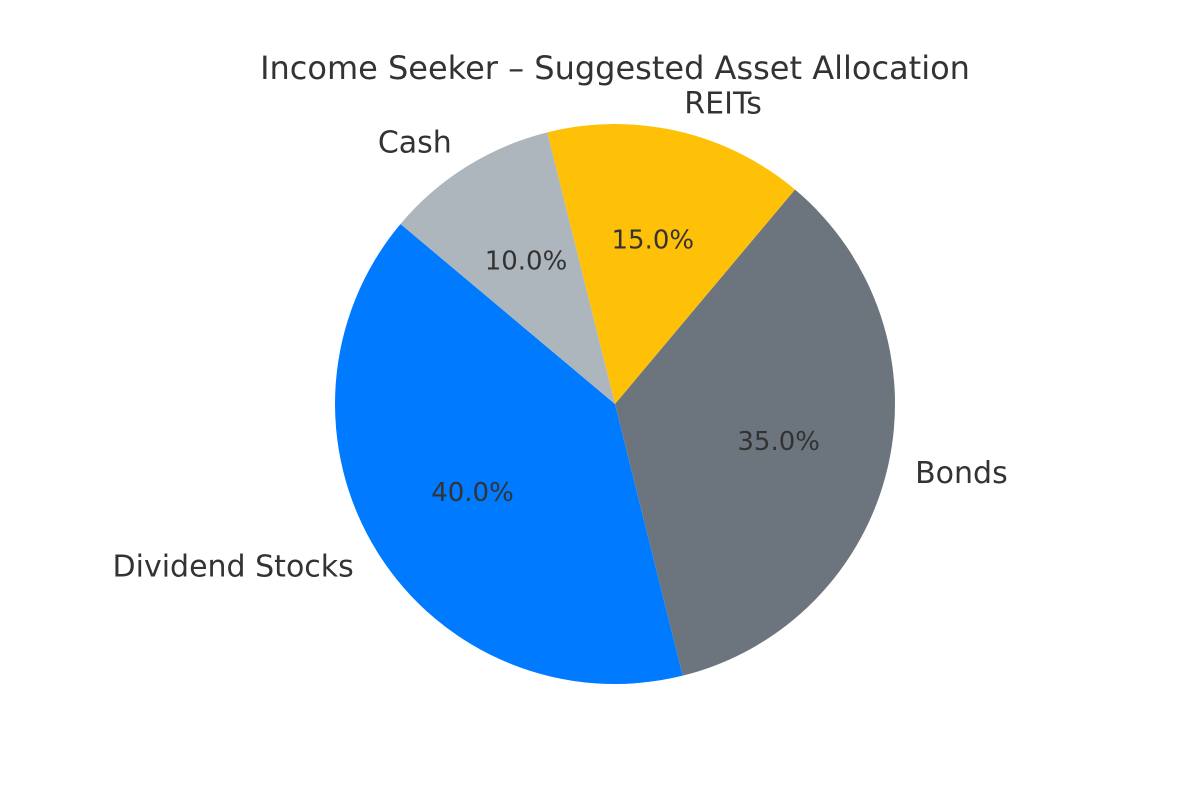 Image resolution: width=1200 pixels, height=800 pixels. I want to click on pie-slice-reits, so click(671, 264).